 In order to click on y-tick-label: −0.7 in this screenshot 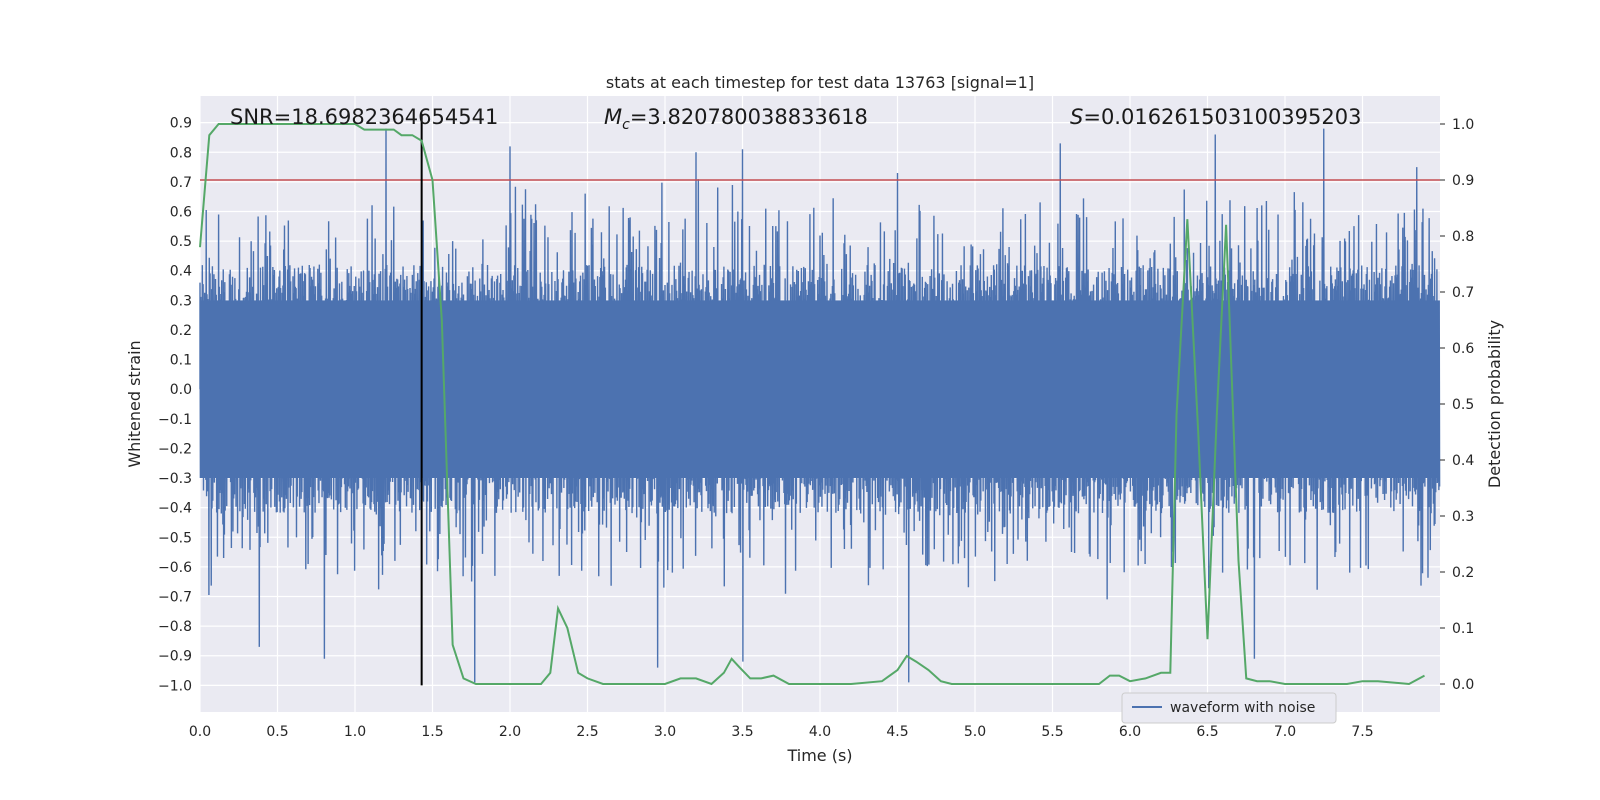, I will do `click(175, 598)`.